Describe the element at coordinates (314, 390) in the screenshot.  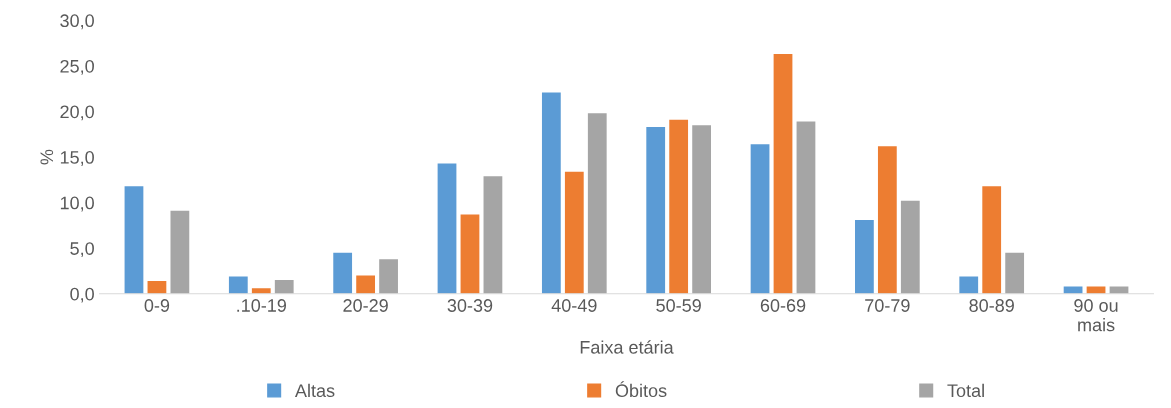
I see `legend-label: Altas` at that location.